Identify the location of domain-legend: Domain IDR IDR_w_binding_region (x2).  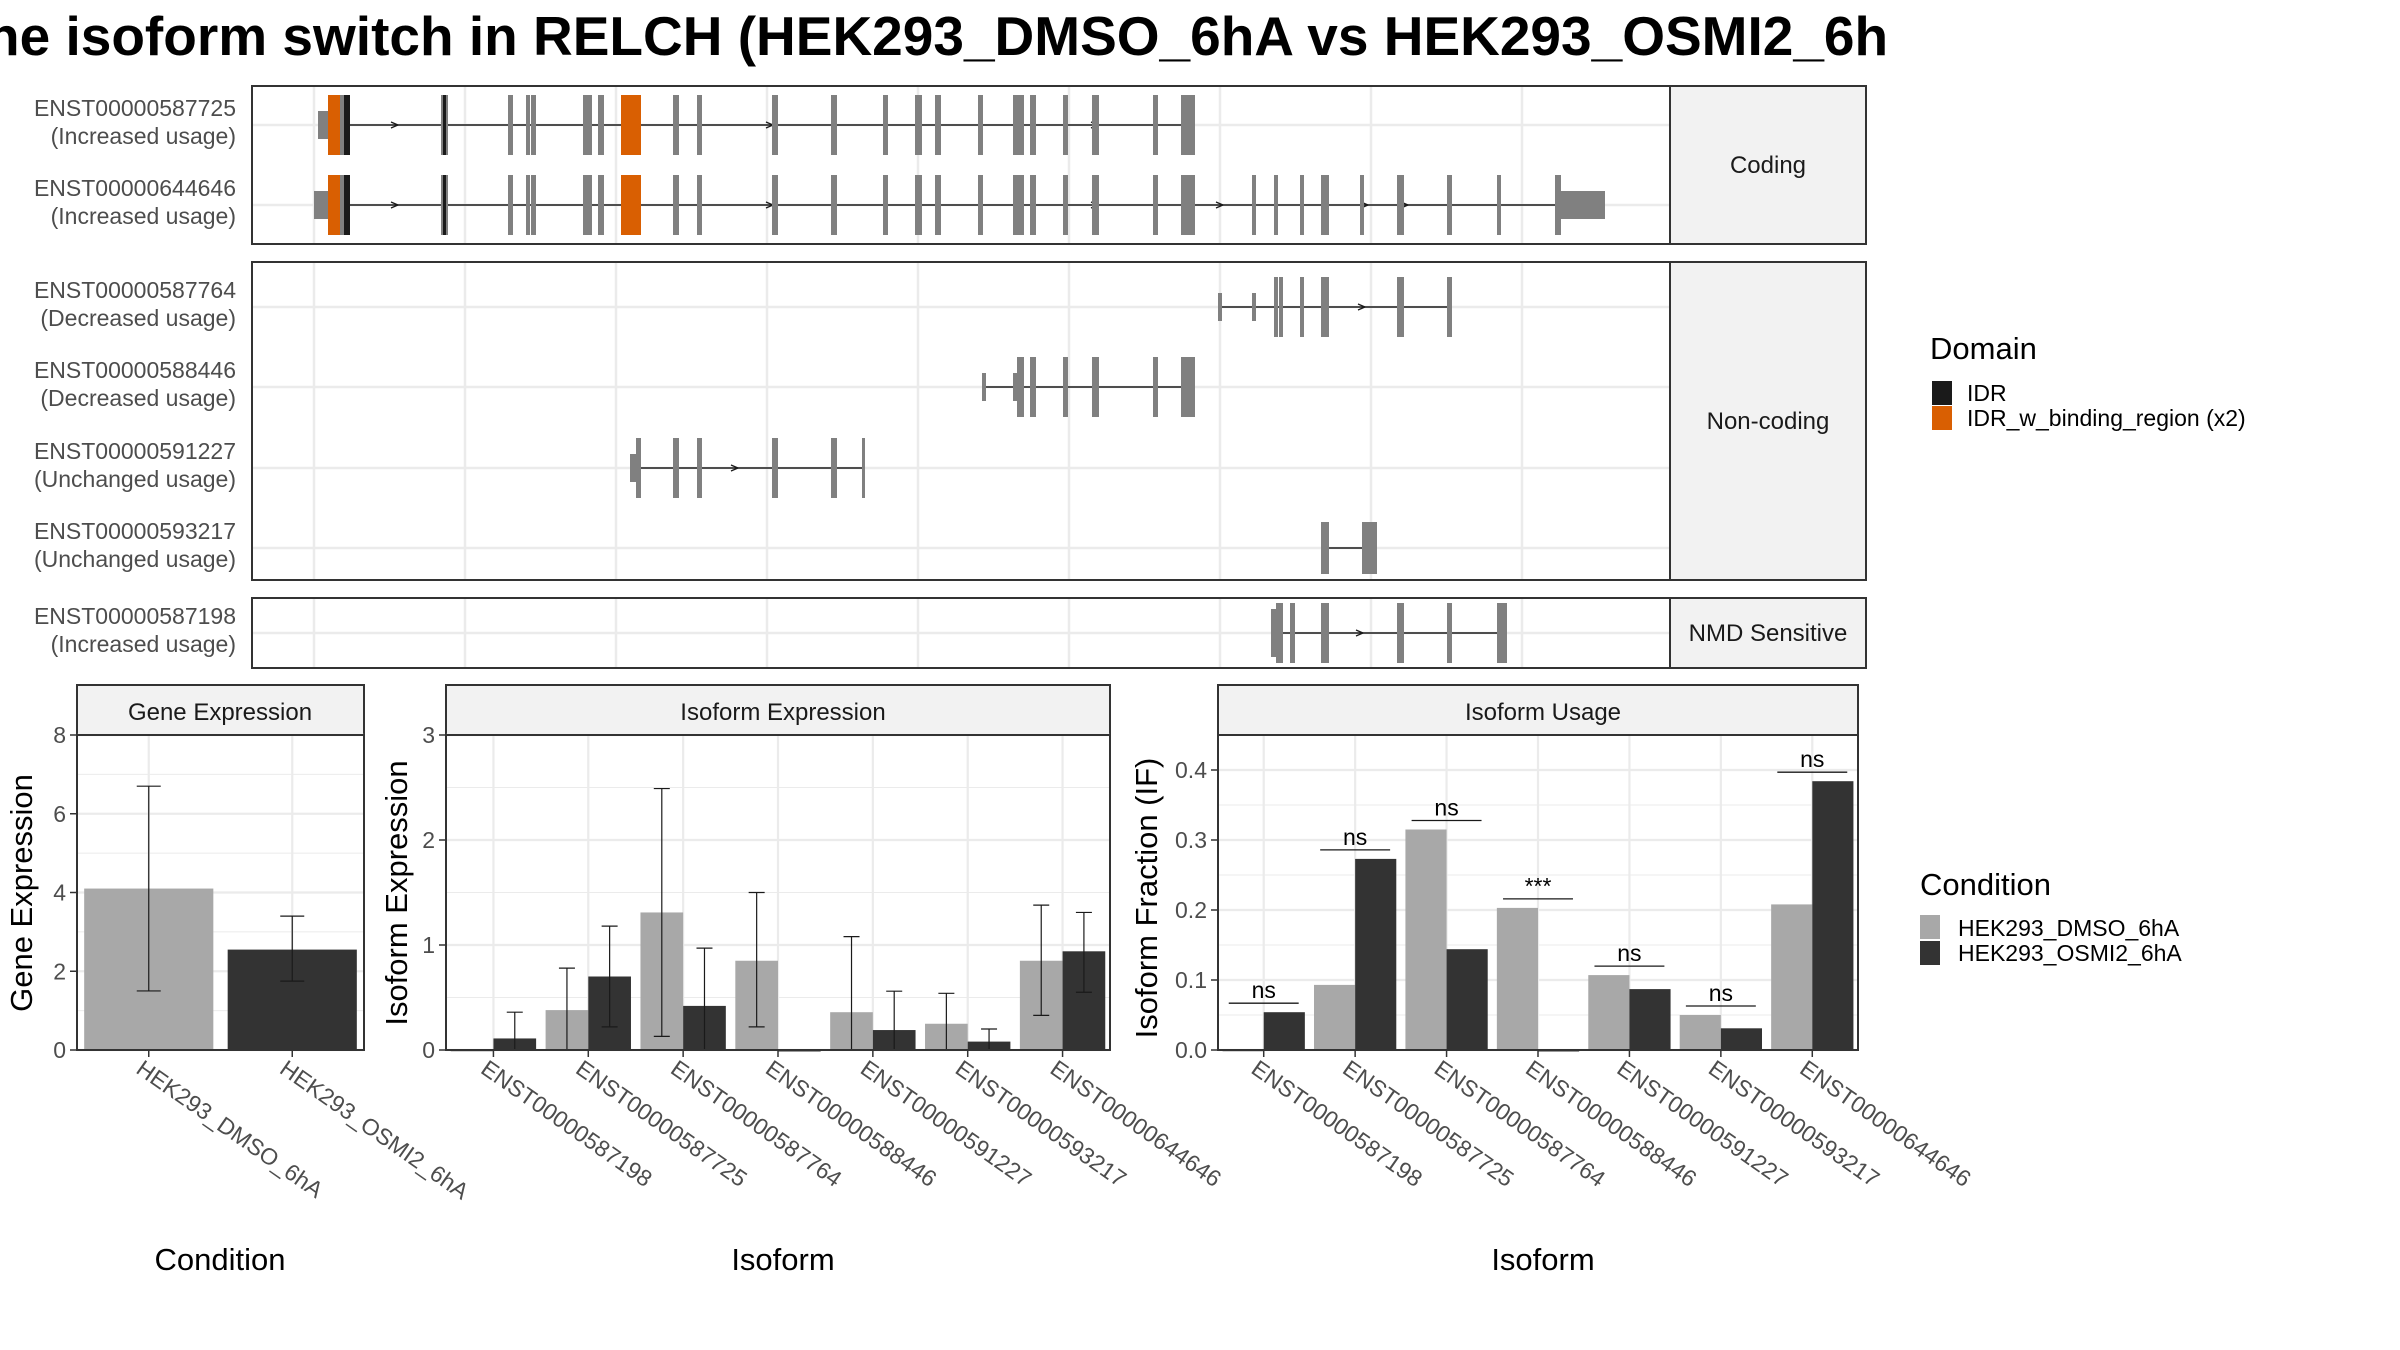
(2088, 381).